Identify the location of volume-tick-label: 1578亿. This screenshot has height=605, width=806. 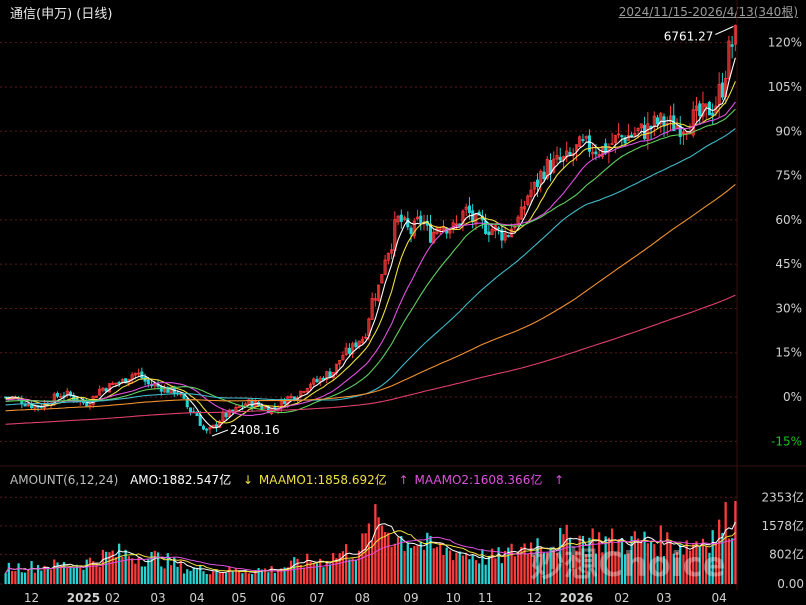
(782, 525).